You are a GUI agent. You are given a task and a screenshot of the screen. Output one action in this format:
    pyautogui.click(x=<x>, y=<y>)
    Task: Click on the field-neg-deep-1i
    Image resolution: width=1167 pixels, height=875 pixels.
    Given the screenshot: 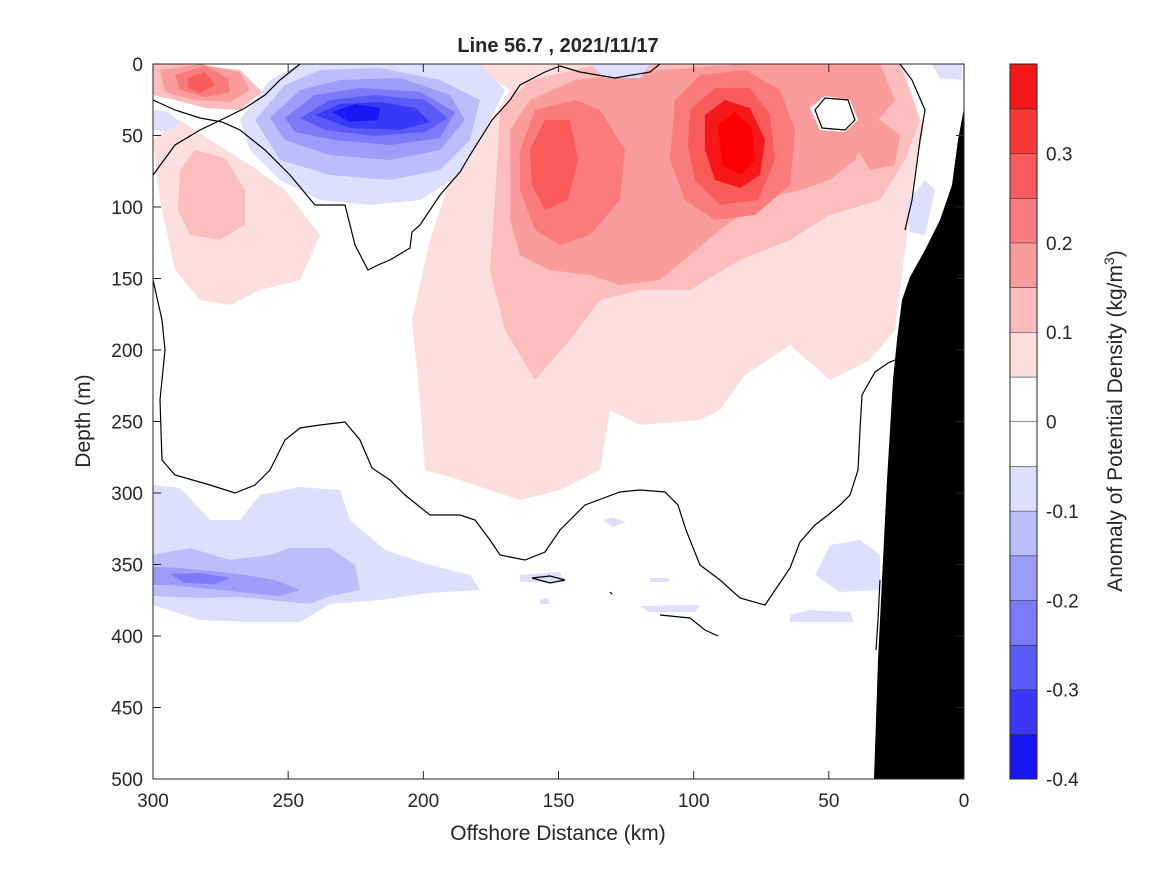 What is the action you would take?
    pyautogui.click(x=670, y=608)
    